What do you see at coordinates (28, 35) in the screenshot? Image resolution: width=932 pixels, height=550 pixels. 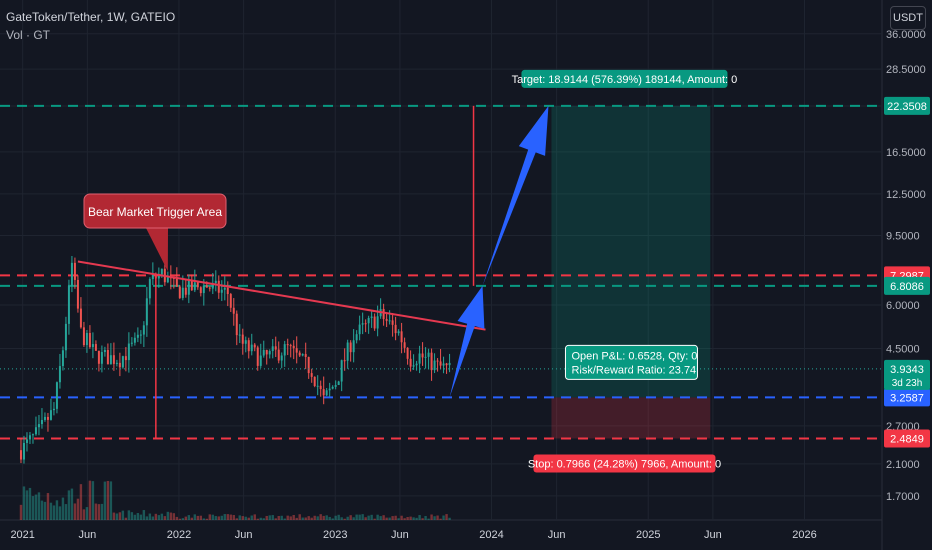 I see `volume-label: Vol · GT` at bounding box center [28, 35].